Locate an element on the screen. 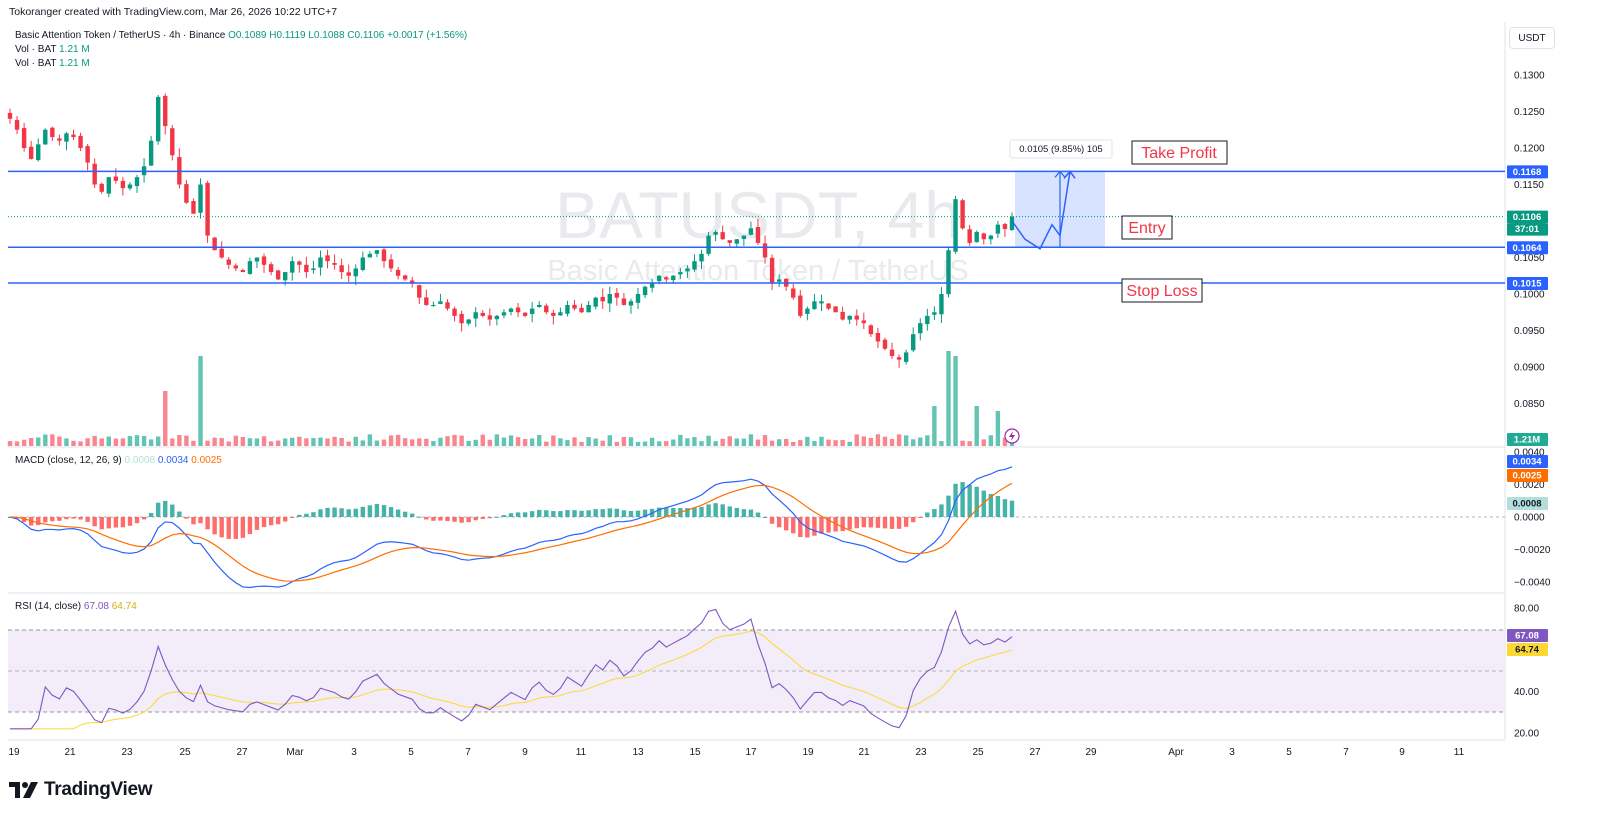  countdown-tag-box is located at coordinates (1527, 229).